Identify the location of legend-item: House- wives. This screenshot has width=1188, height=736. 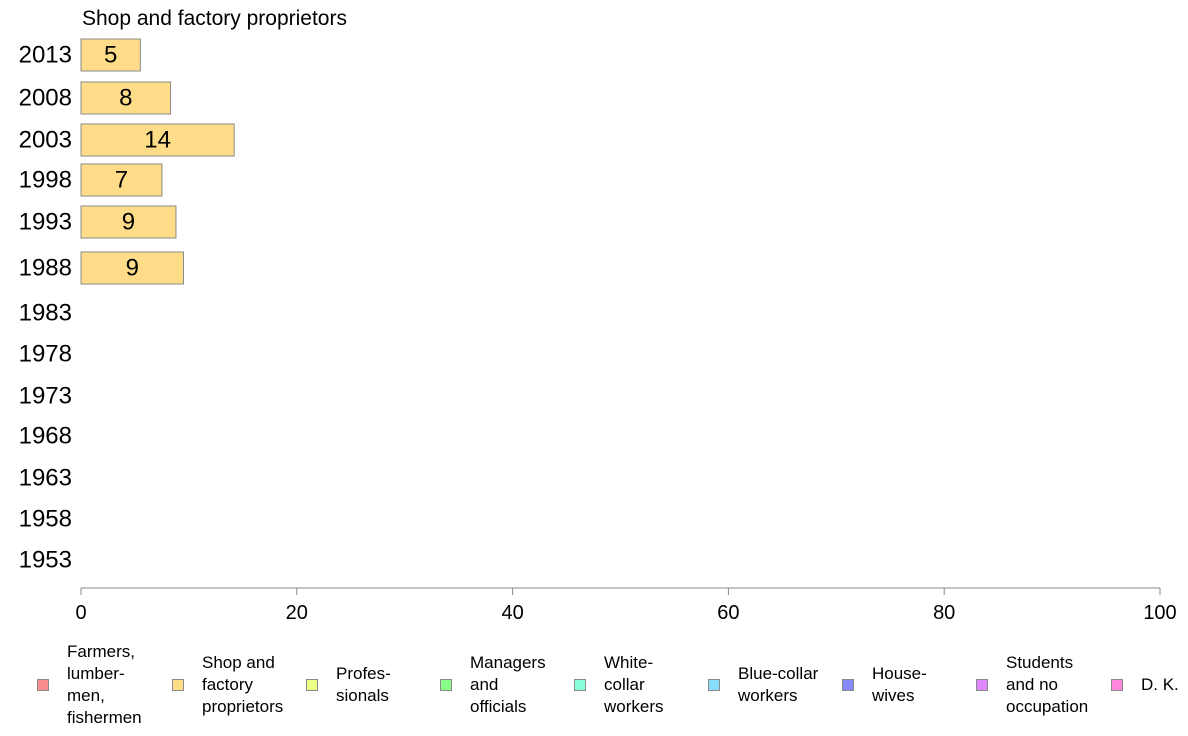
(884, 685).